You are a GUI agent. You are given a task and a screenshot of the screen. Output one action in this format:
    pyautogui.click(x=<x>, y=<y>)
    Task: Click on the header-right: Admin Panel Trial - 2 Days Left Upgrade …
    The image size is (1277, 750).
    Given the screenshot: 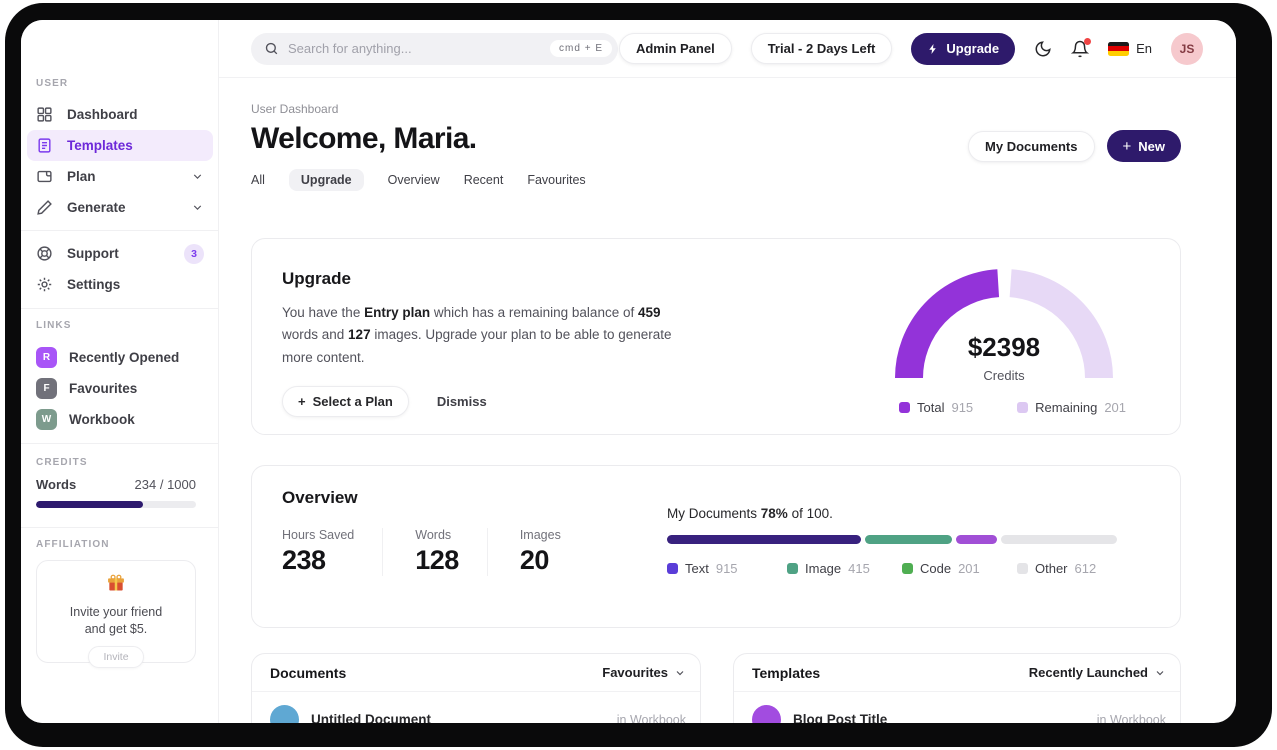 What is the action you would take?
    pyautogui.click(x=910, y=48)
    